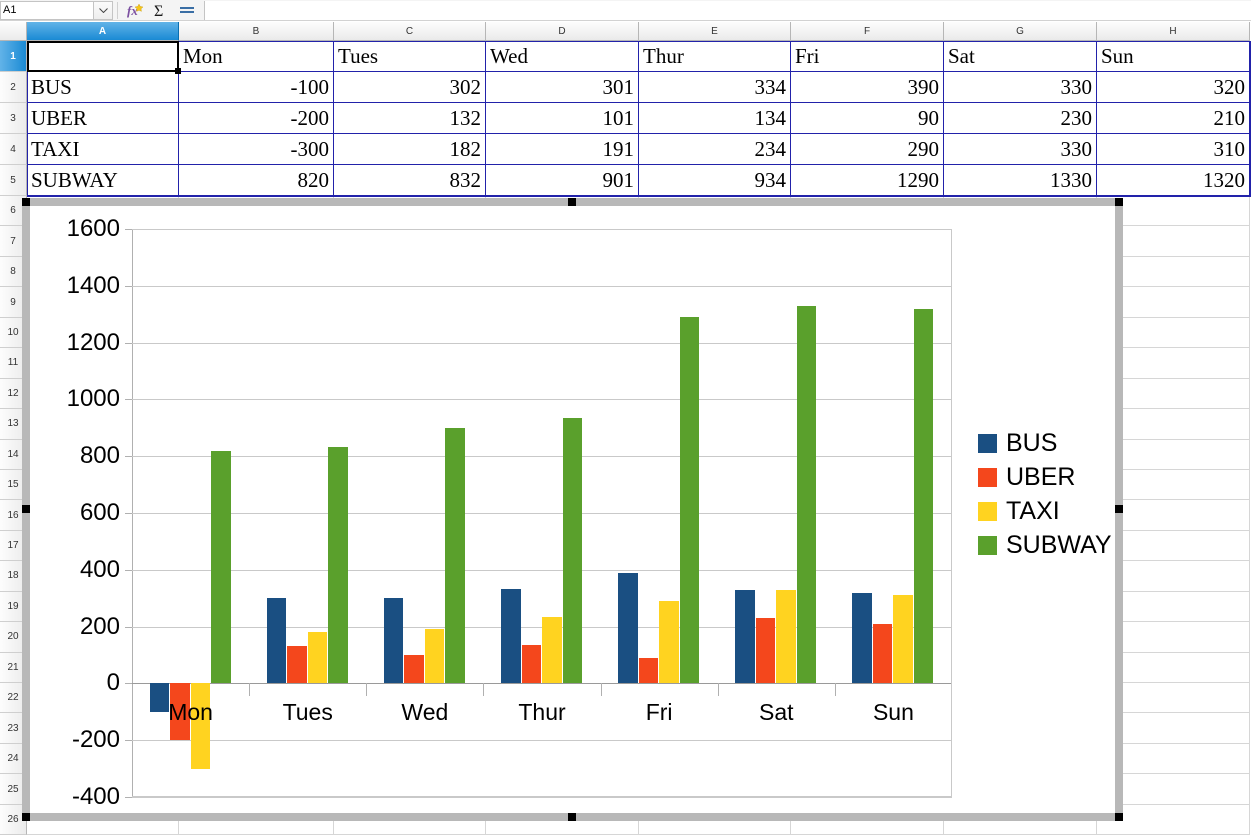  What do you see at coordinates (410, 149) in the screenshot?
I see `cell: 182` at bounding box center [410, 149].